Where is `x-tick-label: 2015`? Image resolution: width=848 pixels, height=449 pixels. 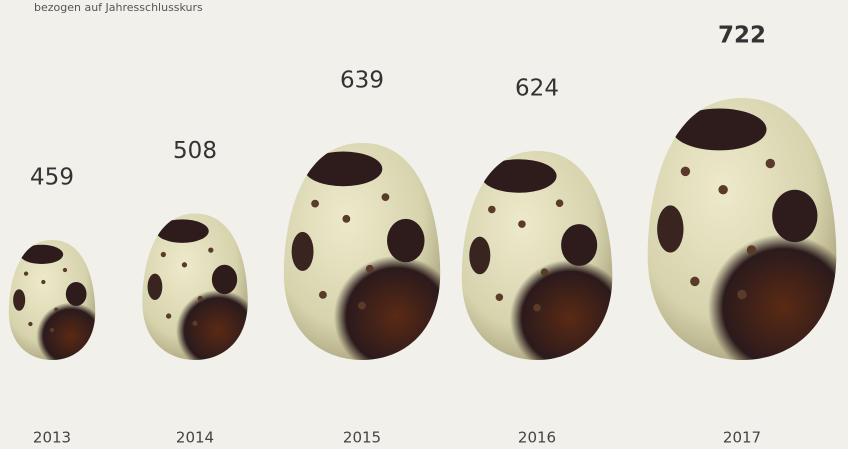
x-tick-label: 2015 is located at coordinates (362, 438).